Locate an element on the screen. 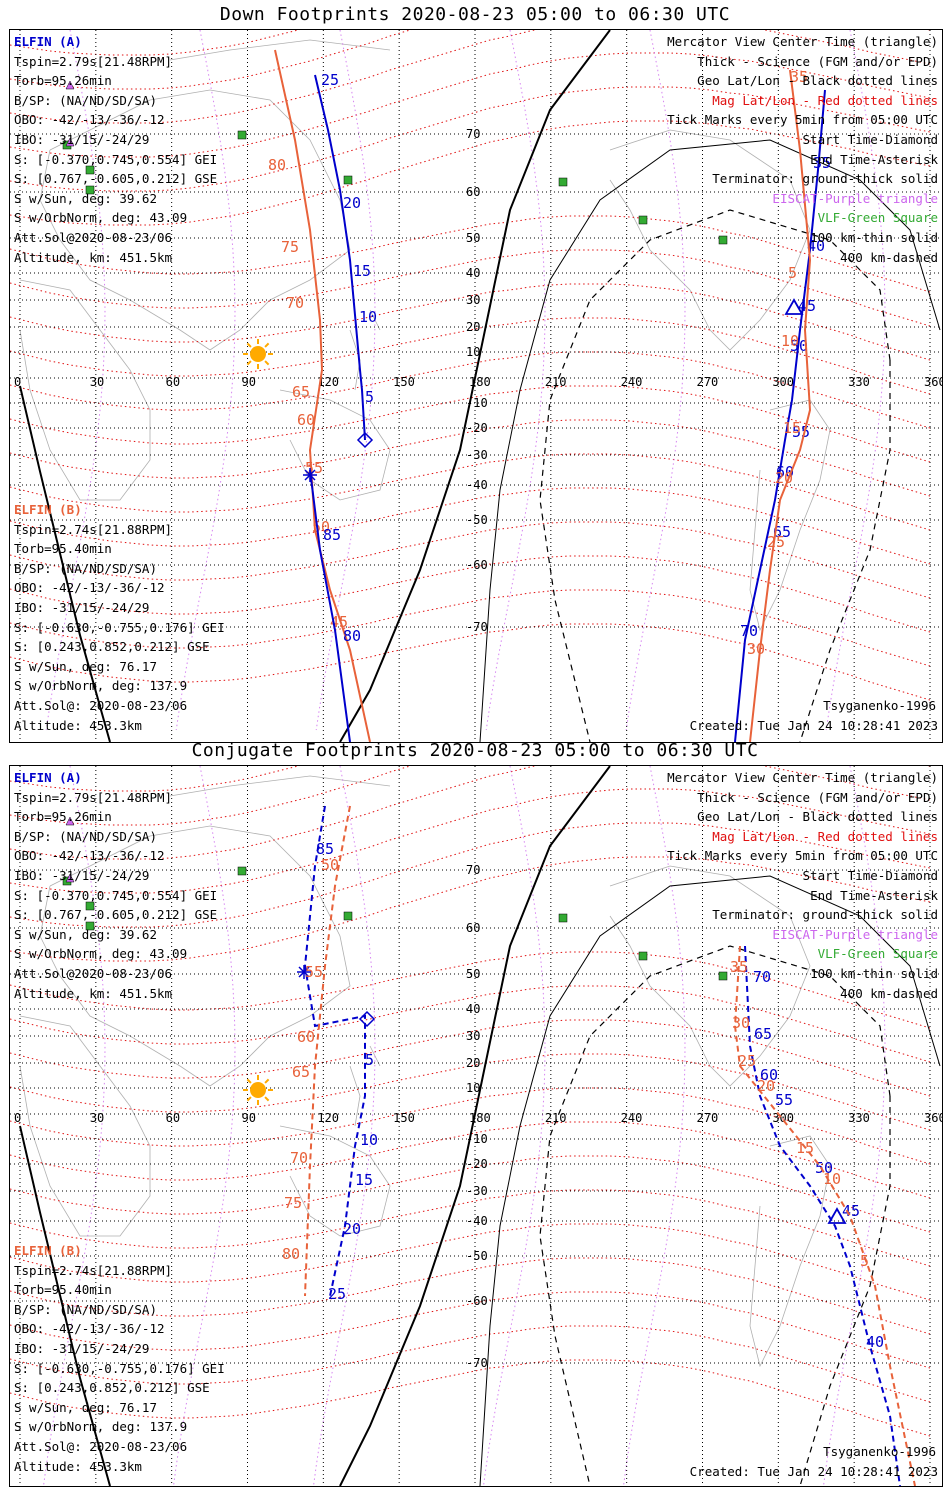 The width and height of the screenshot is (950, 1500). legend-item: End Time-Asterisk is located at coordinates (874, 159).